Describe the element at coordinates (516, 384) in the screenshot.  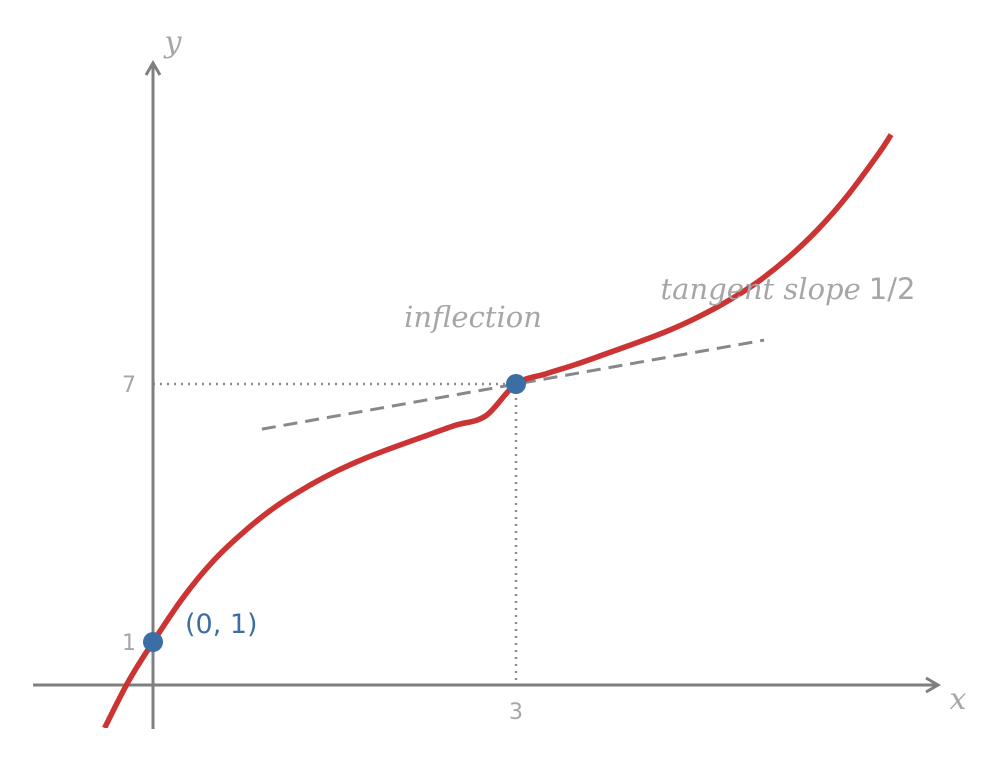
I see `point-inflection` at that location.